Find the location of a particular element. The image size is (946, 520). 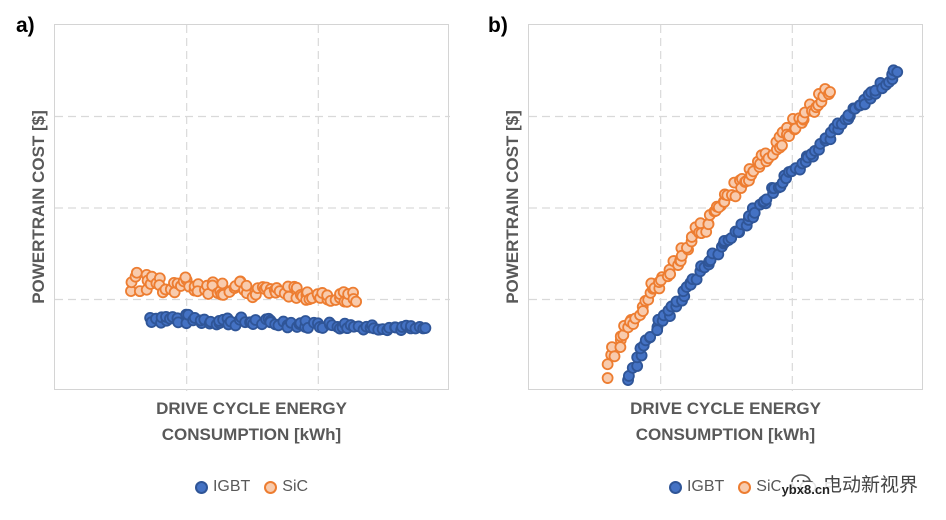

watermark-url: ybx8.cn is located at coordinates (805, 489).